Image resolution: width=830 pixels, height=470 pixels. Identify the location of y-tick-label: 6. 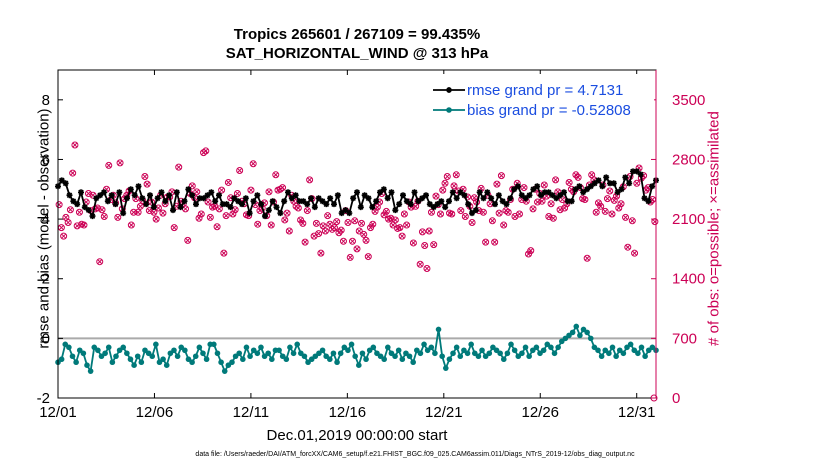
(46, 159).